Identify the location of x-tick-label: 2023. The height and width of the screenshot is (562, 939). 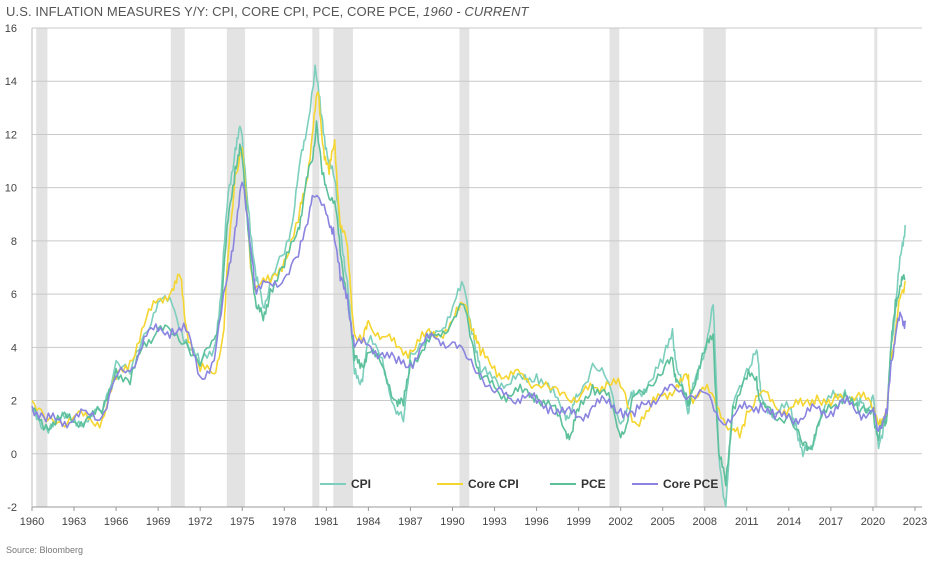
(915, 522).